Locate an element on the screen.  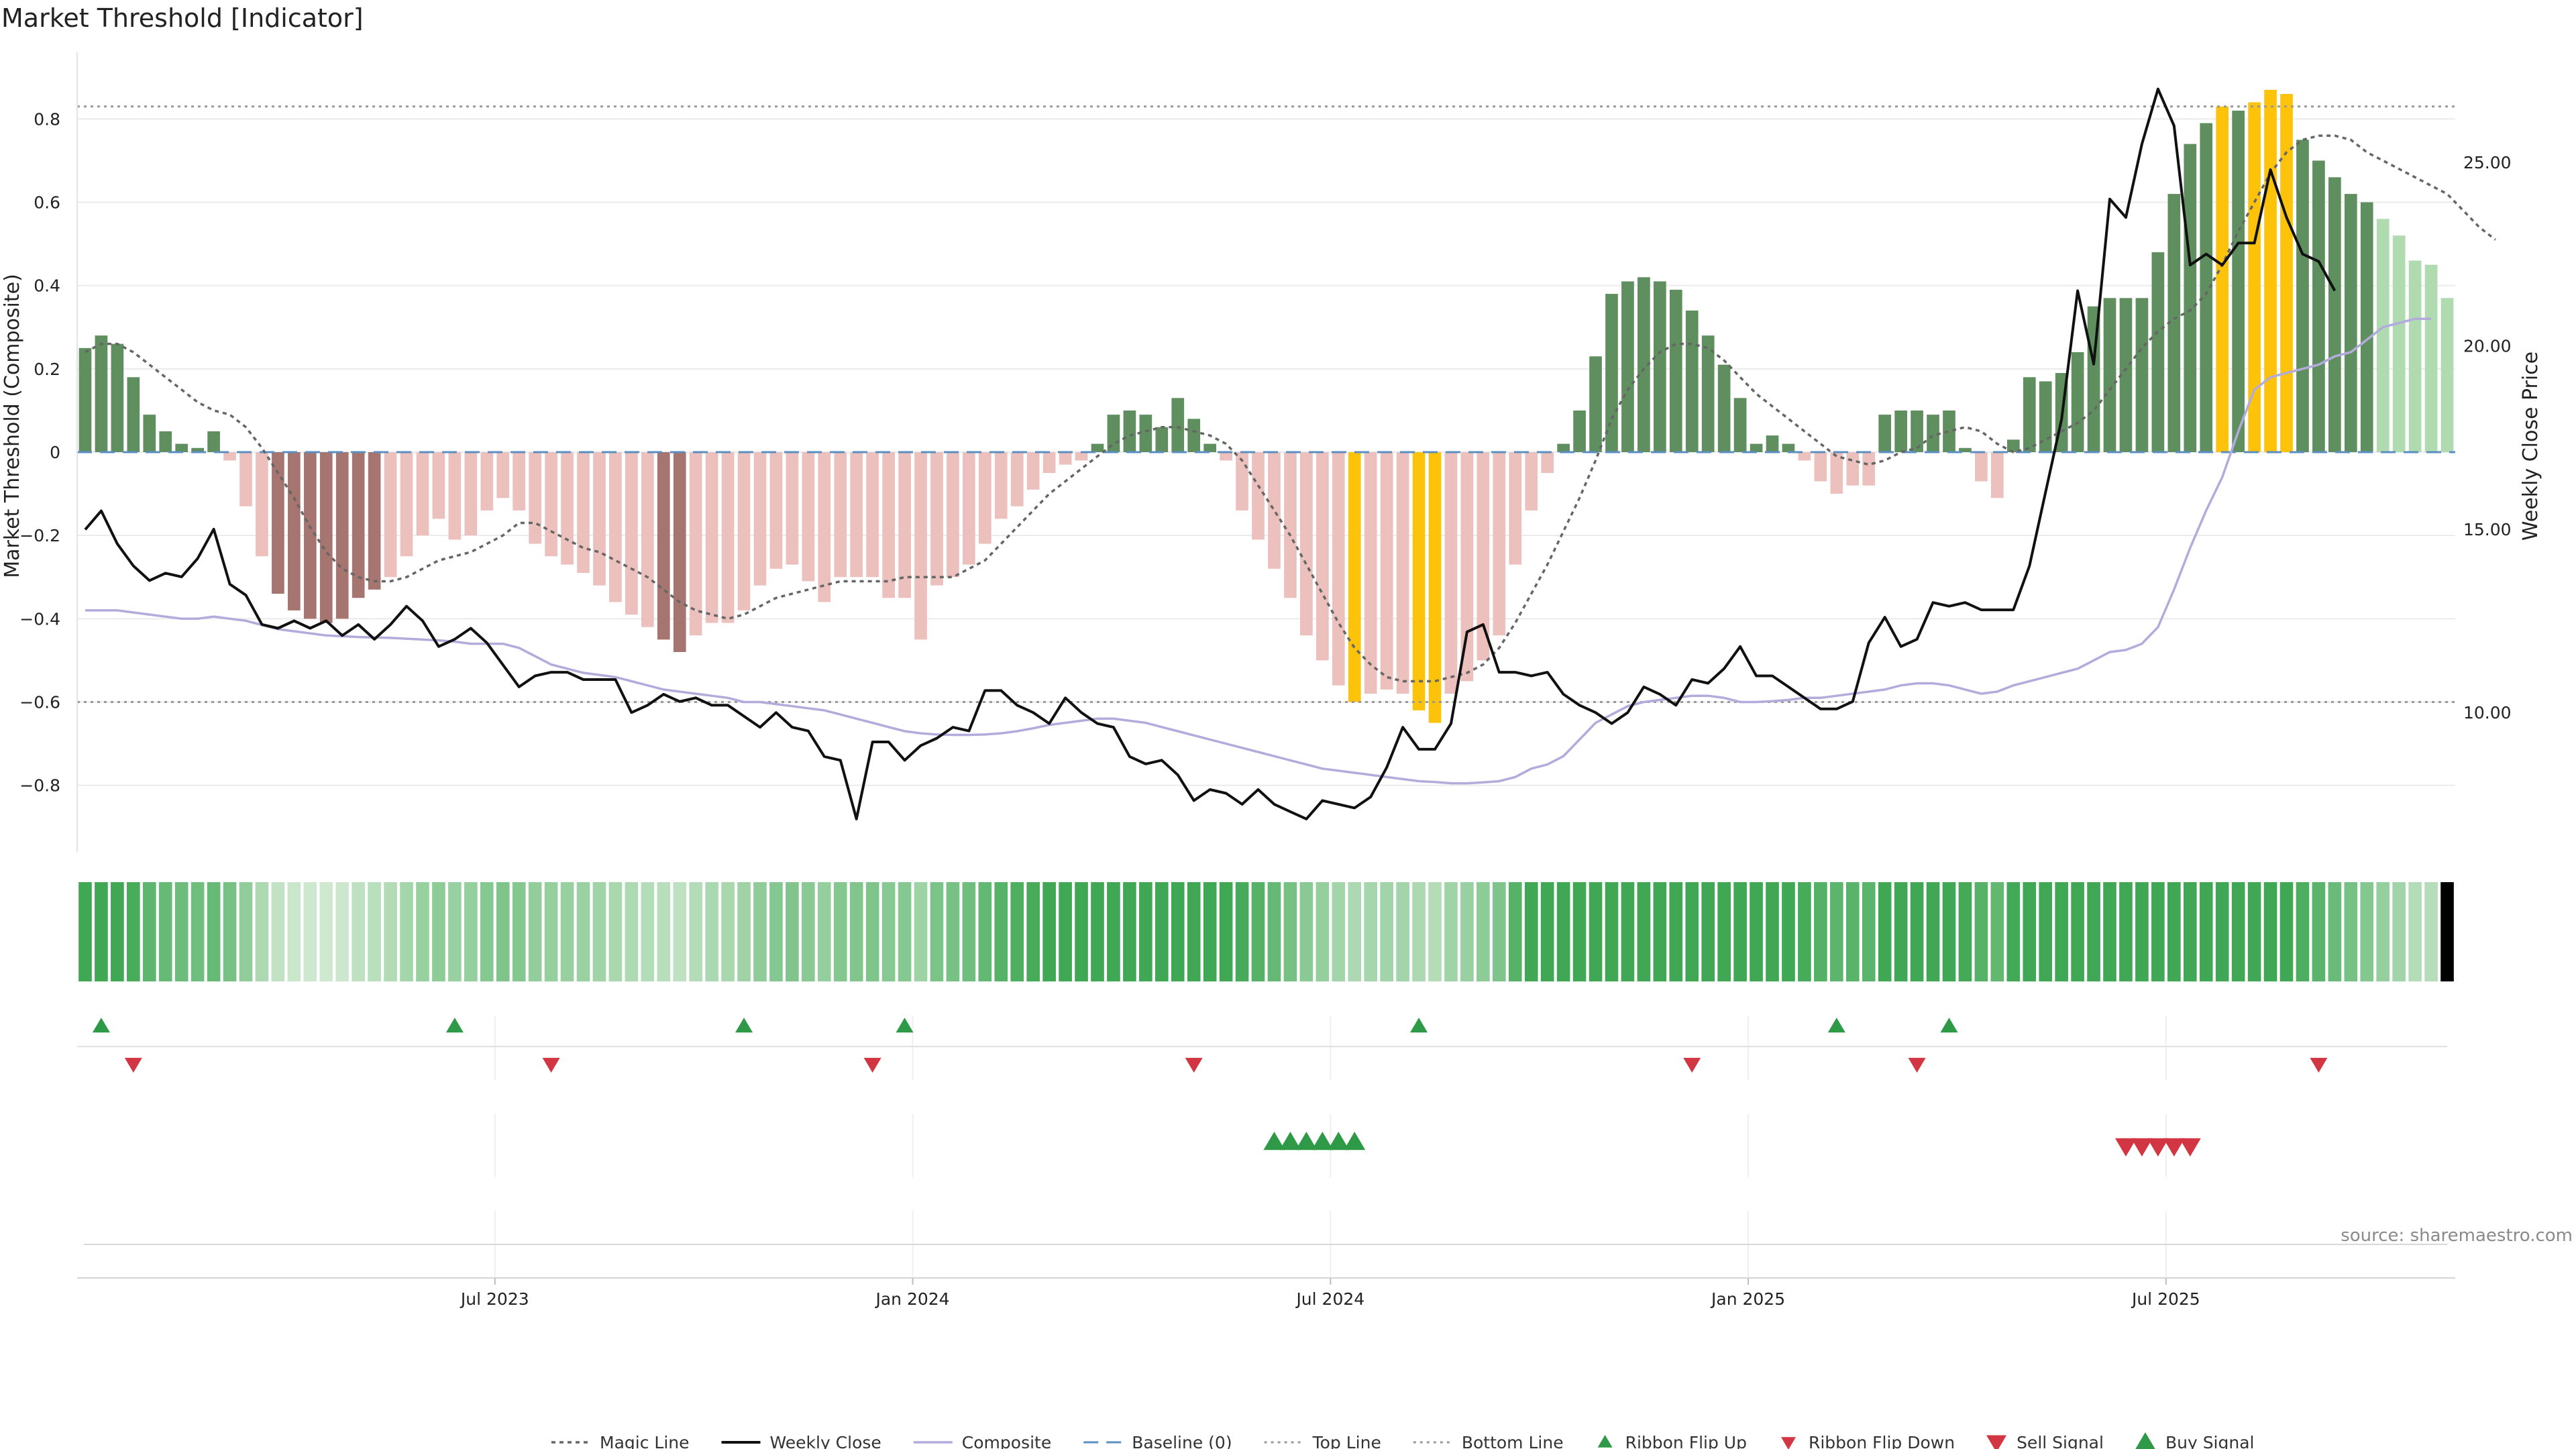
legend-label: Bottom Line is located at coordinates (1513, 1441).